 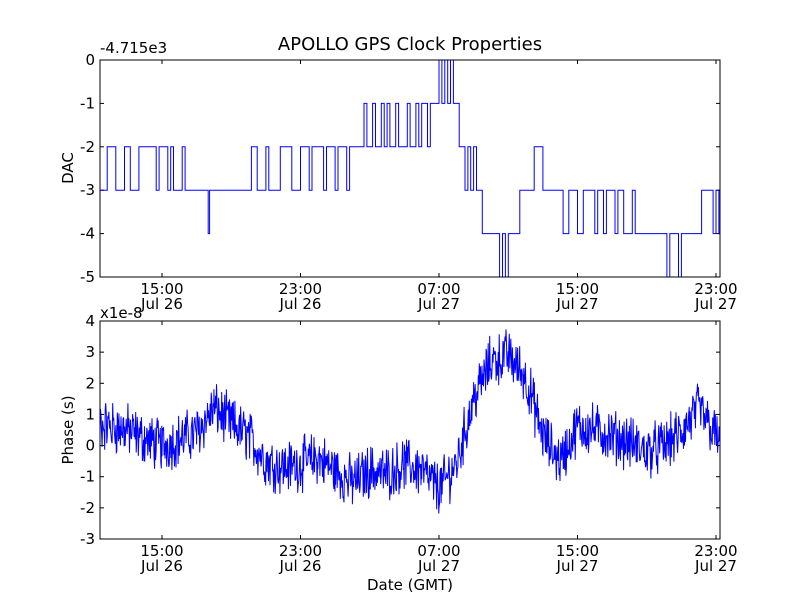 I want to click on y-tick-label: 3, so click(x=90, y=352).